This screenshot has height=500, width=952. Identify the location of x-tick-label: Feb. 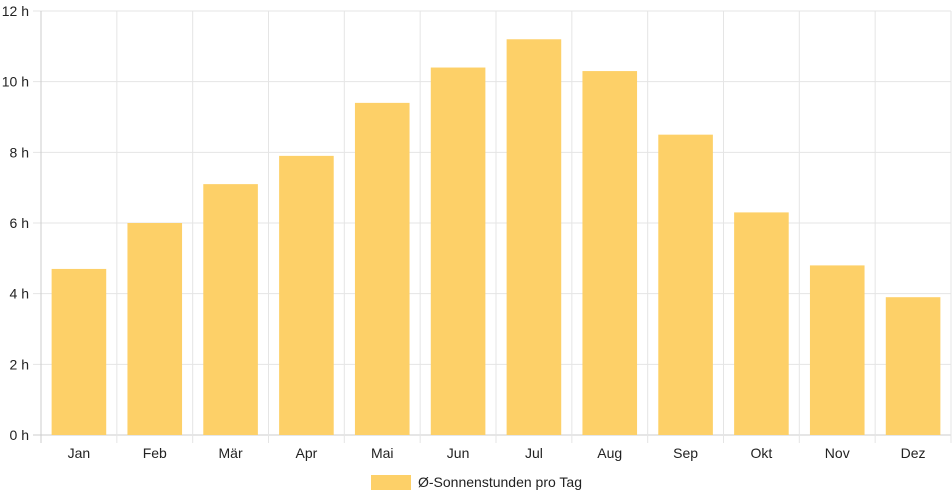
(155, 453).